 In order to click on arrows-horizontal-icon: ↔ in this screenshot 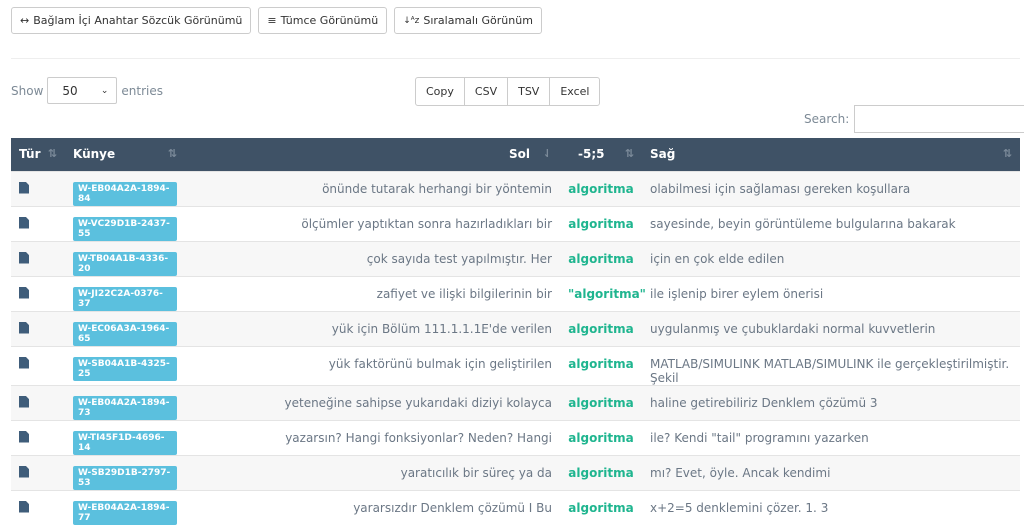, I will do `click(25, 20)`.